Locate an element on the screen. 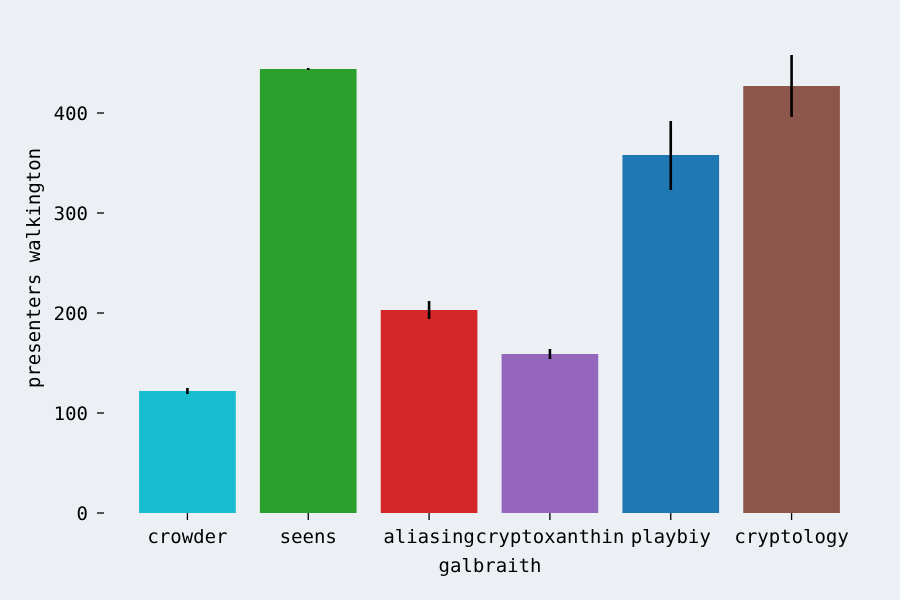  y-tick-label: 100 is located at coordinates (71, 414).